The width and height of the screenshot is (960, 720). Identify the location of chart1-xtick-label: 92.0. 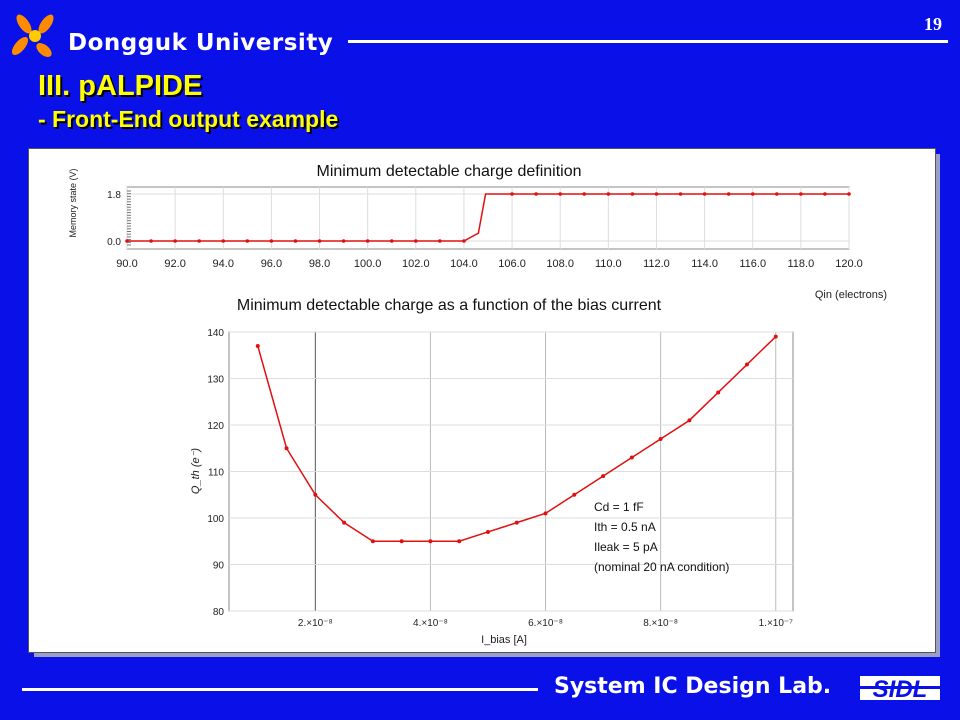
(174, 264).